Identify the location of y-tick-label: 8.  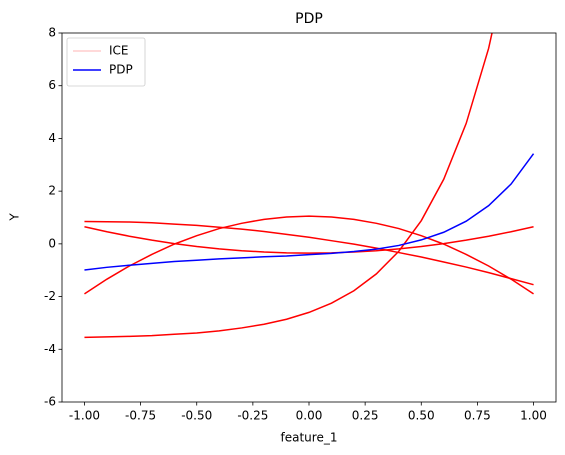
(52, 33).